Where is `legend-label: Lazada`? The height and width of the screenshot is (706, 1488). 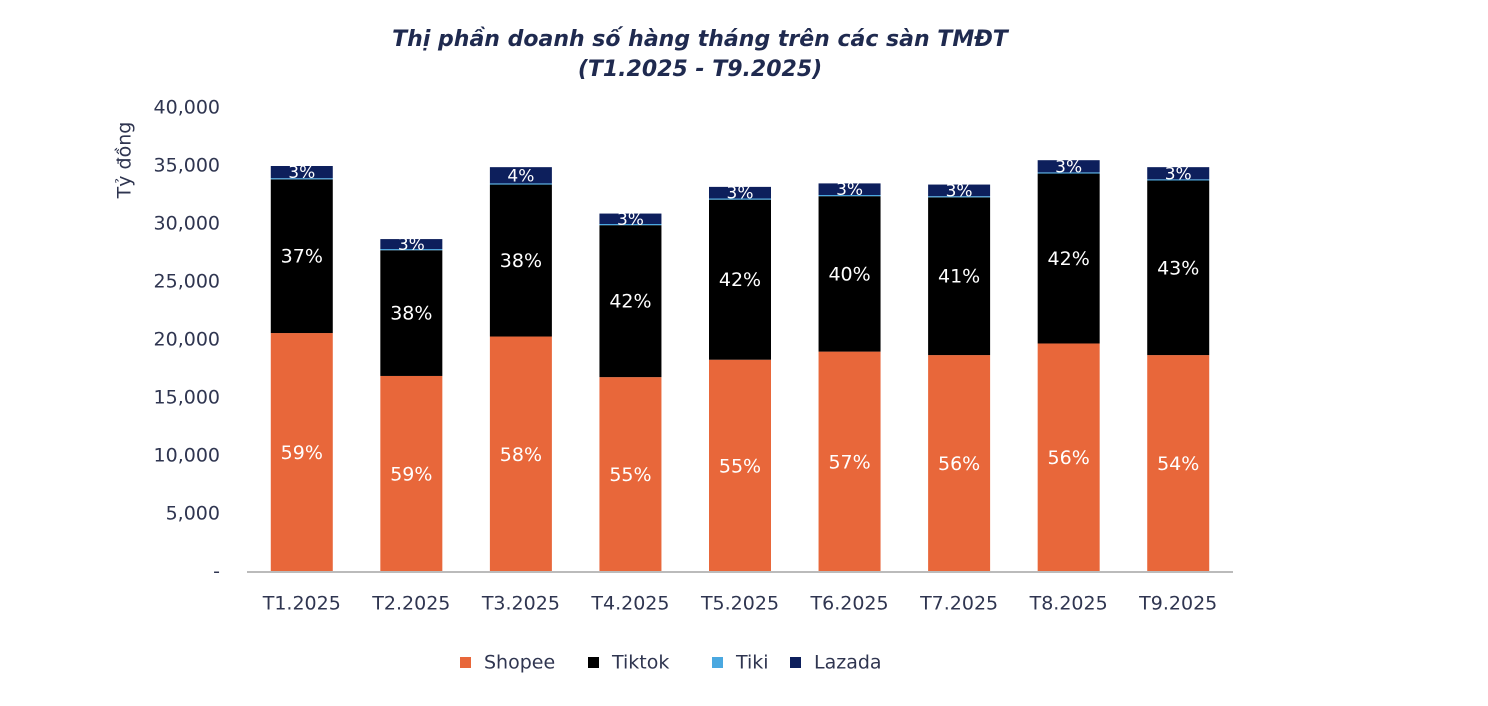 legend-label: Lazada is located at coordinates (848, 663).